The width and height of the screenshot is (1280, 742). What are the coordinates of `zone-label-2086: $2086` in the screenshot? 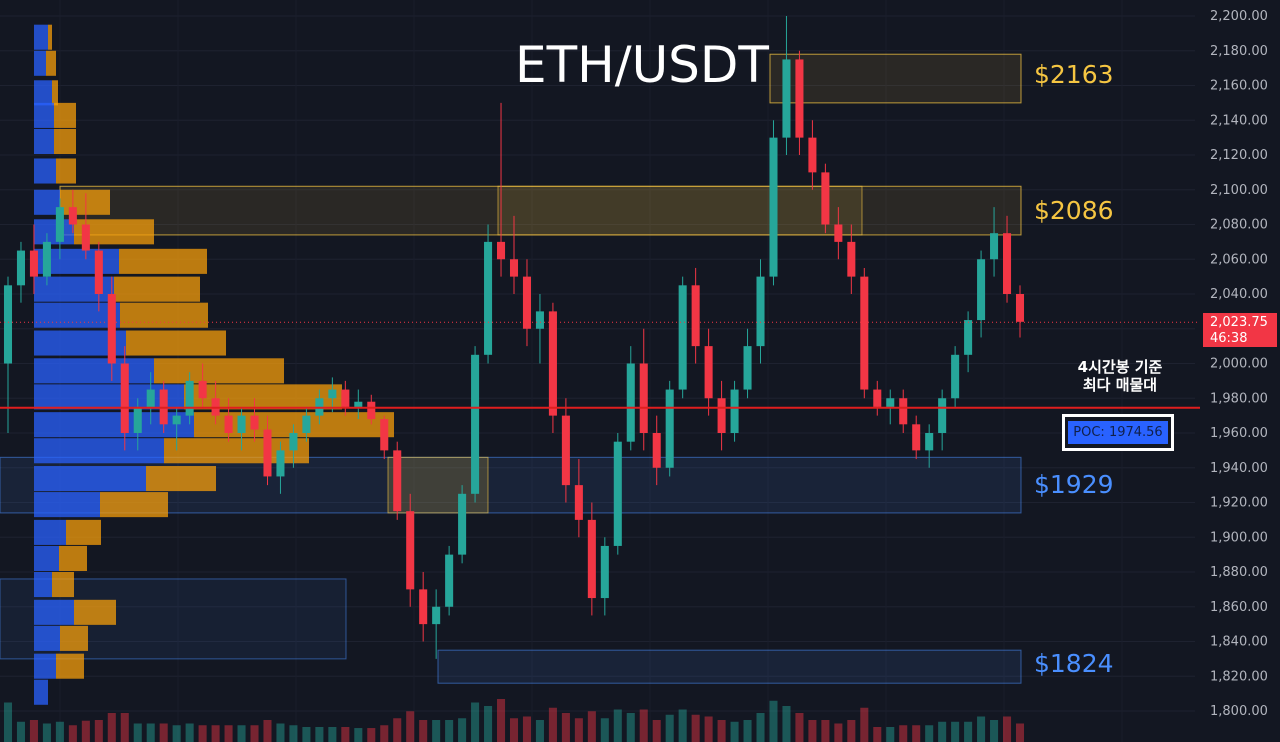 It's located at (1074, 210).